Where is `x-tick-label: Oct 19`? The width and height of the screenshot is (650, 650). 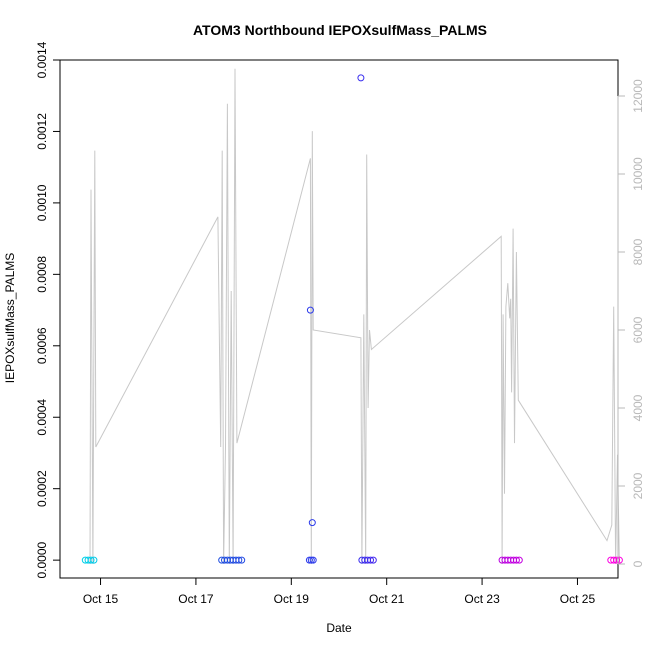 x-tick-label: Oct 19 is located at coordinates (292, 599).